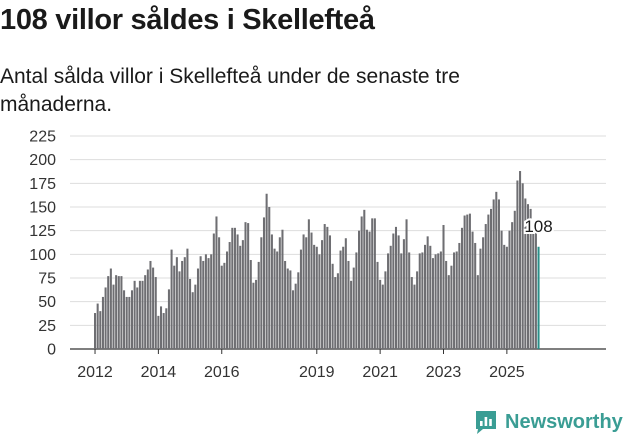  I want to click on y-tick-label: 0, so click(51, 350).